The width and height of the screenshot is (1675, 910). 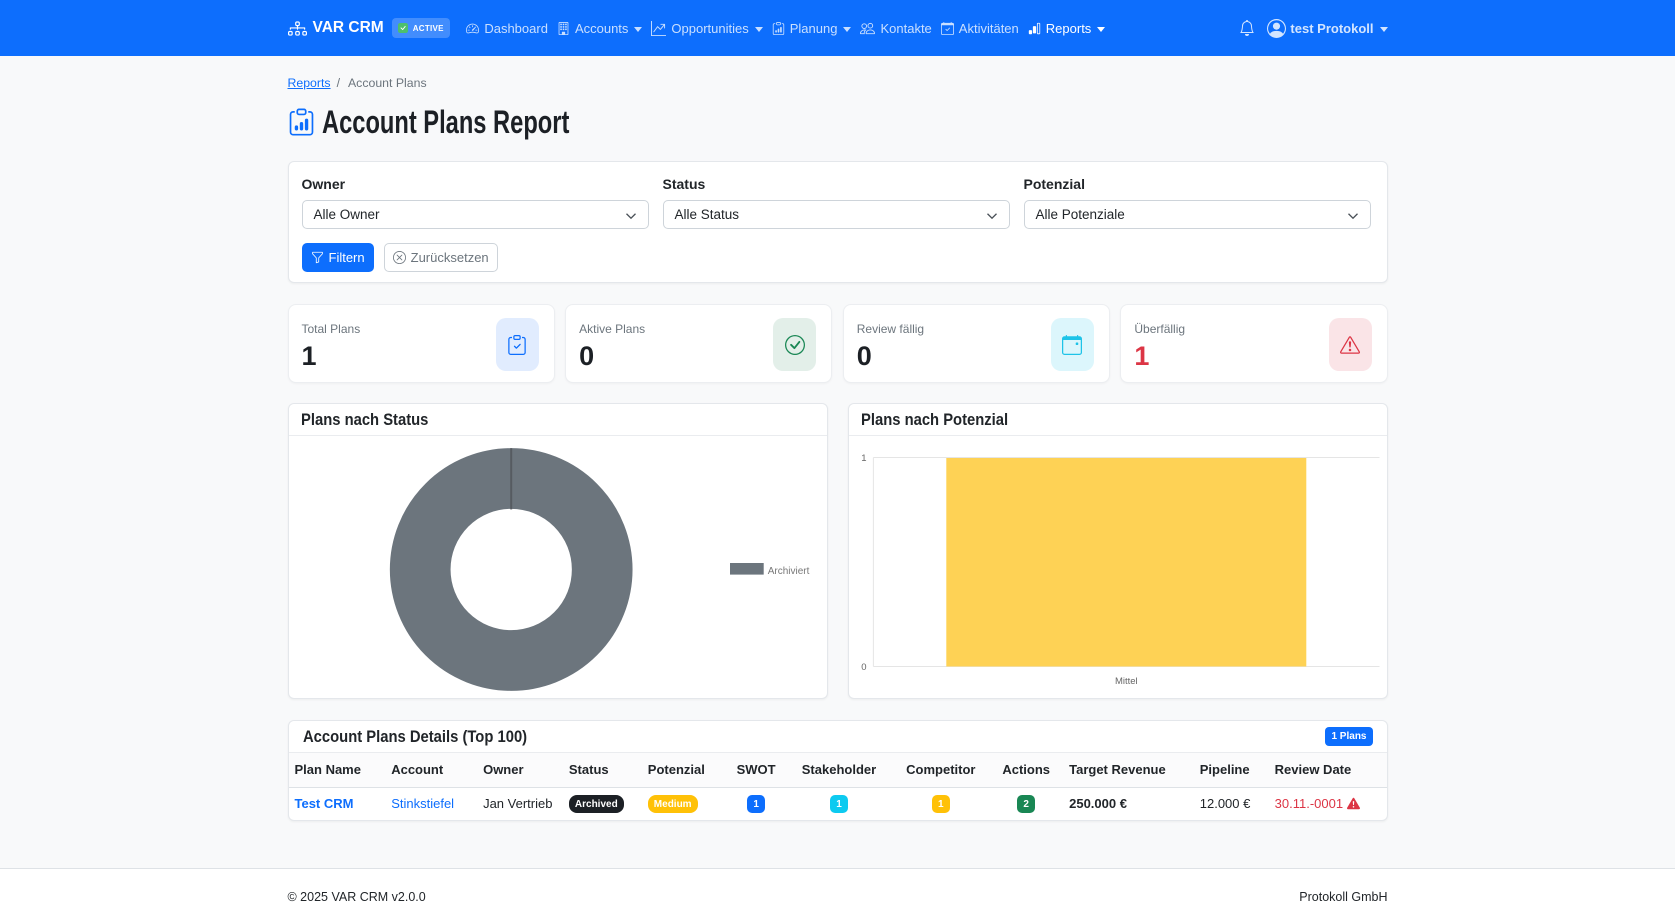 I want to click on svg-text: Archiviert, so click(x=788, y=571).